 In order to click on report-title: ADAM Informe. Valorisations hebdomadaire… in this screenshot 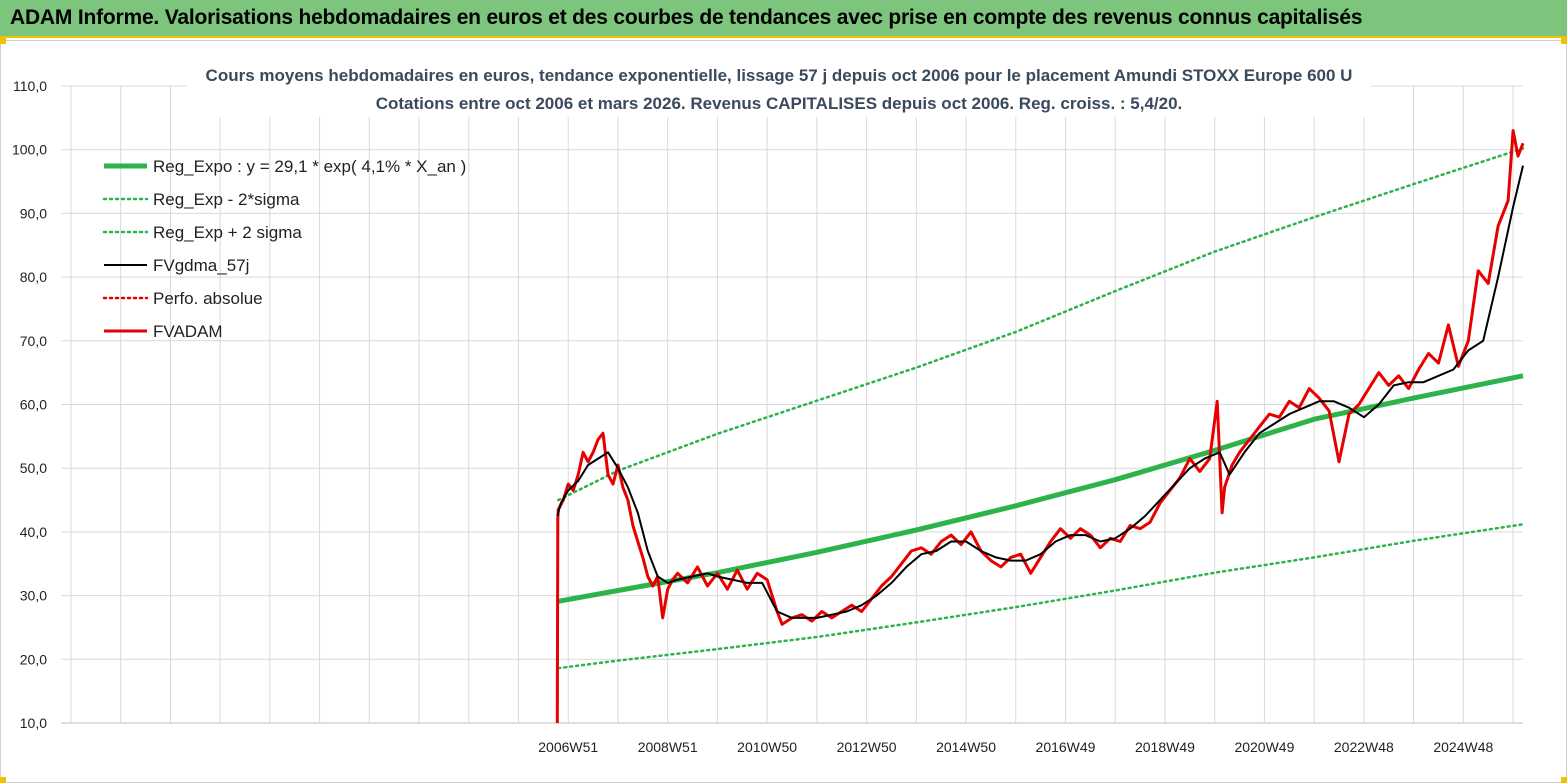, I will do `click(686, 17)`.